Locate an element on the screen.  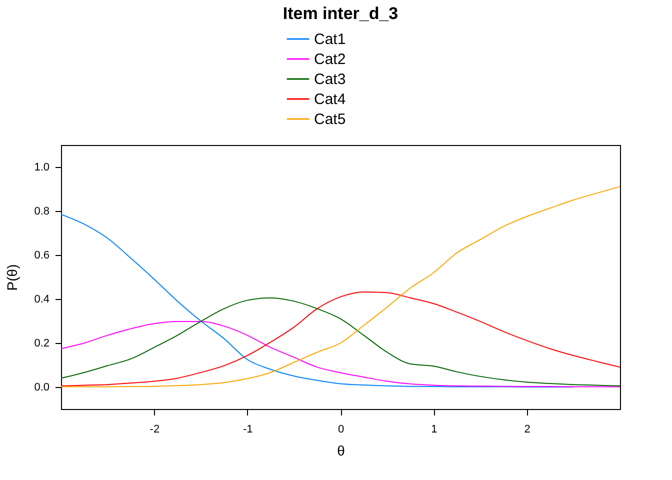
x-tick-label: -1 is located at coordinates (247, 430).